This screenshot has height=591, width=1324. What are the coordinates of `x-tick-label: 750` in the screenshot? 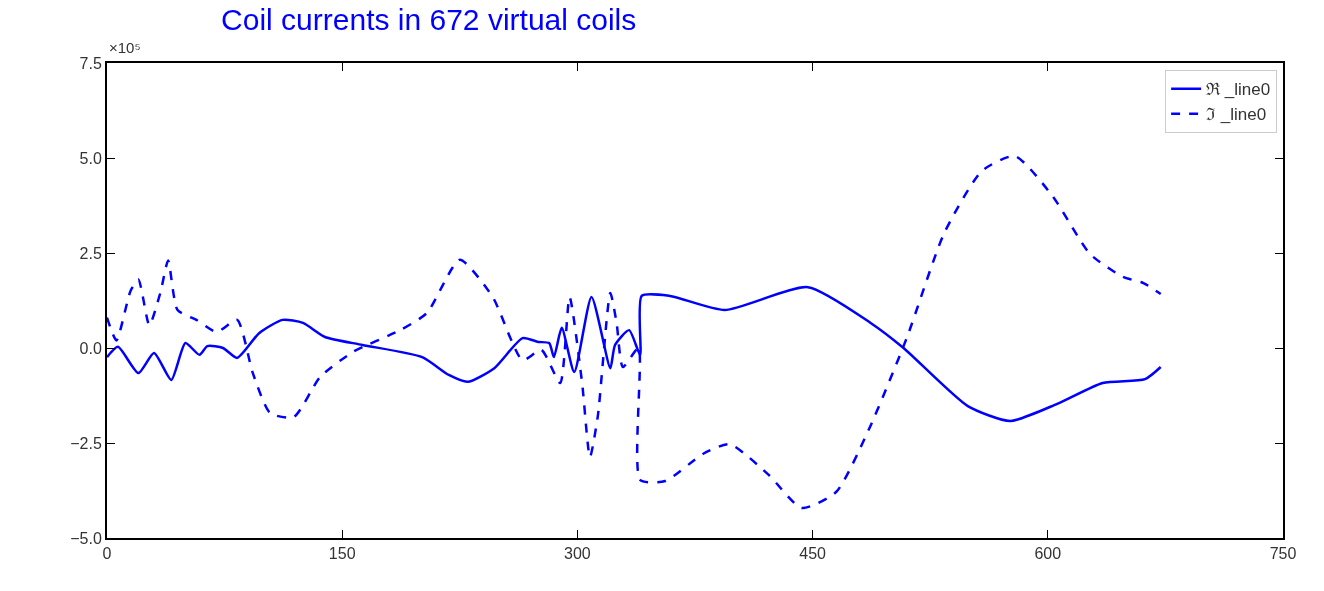 It's located at (1283, 554).